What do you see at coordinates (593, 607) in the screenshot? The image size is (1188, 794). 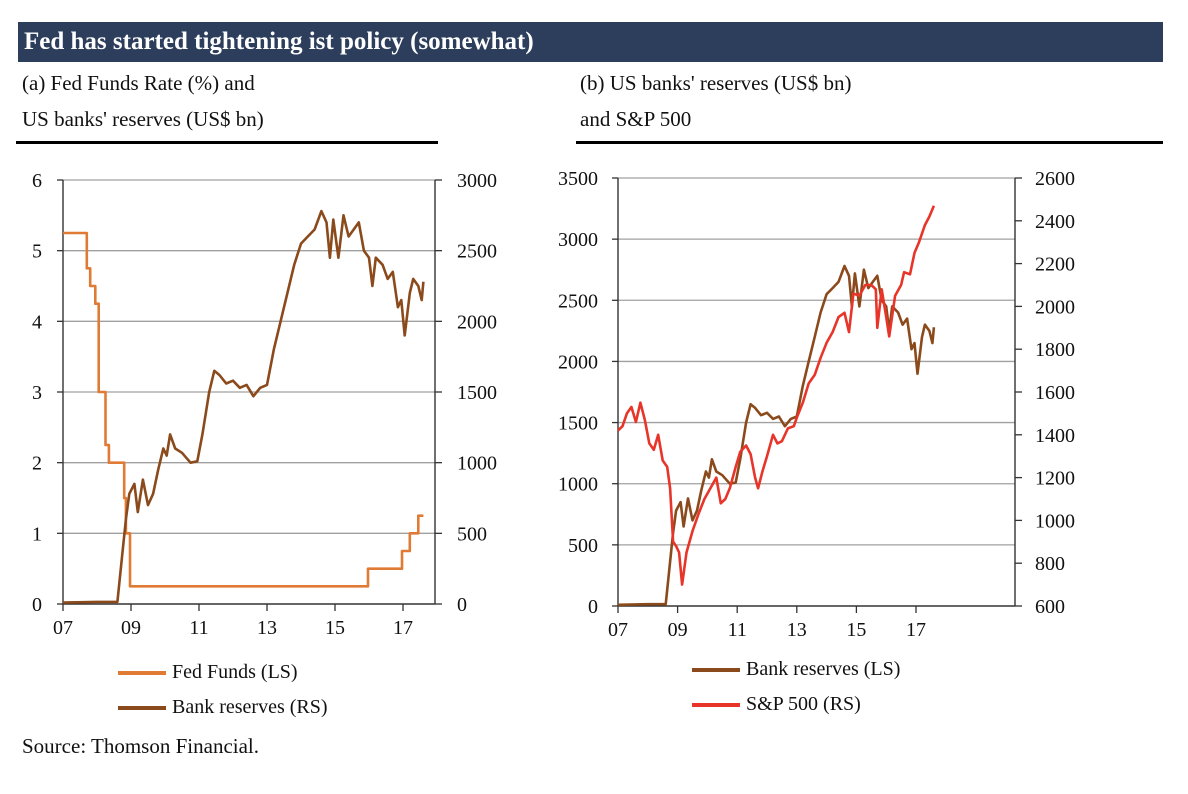 I see `chart-b-left-tick-label: 0` at bounding box center [593, 607].